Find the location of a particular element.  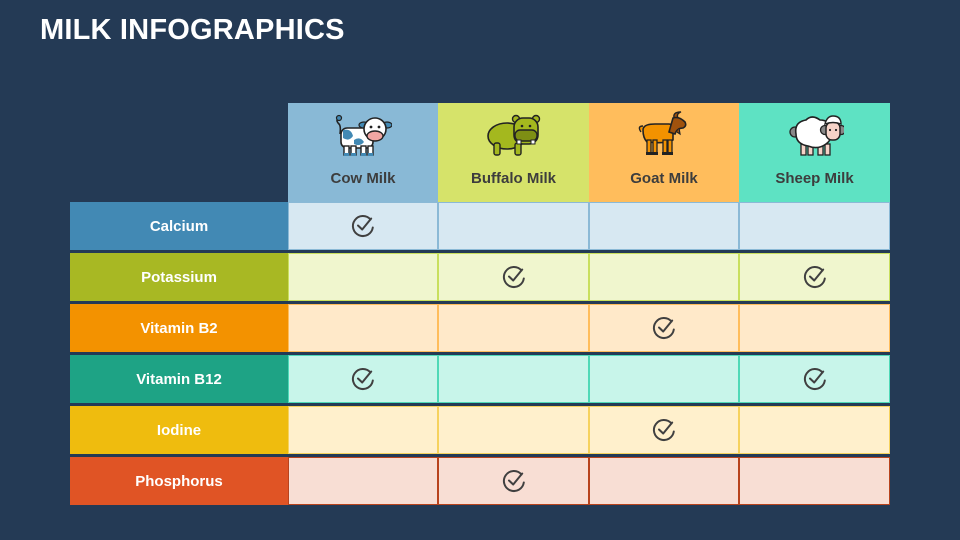

row-label-calcium: Calcium is located at coordinates (179, 226).